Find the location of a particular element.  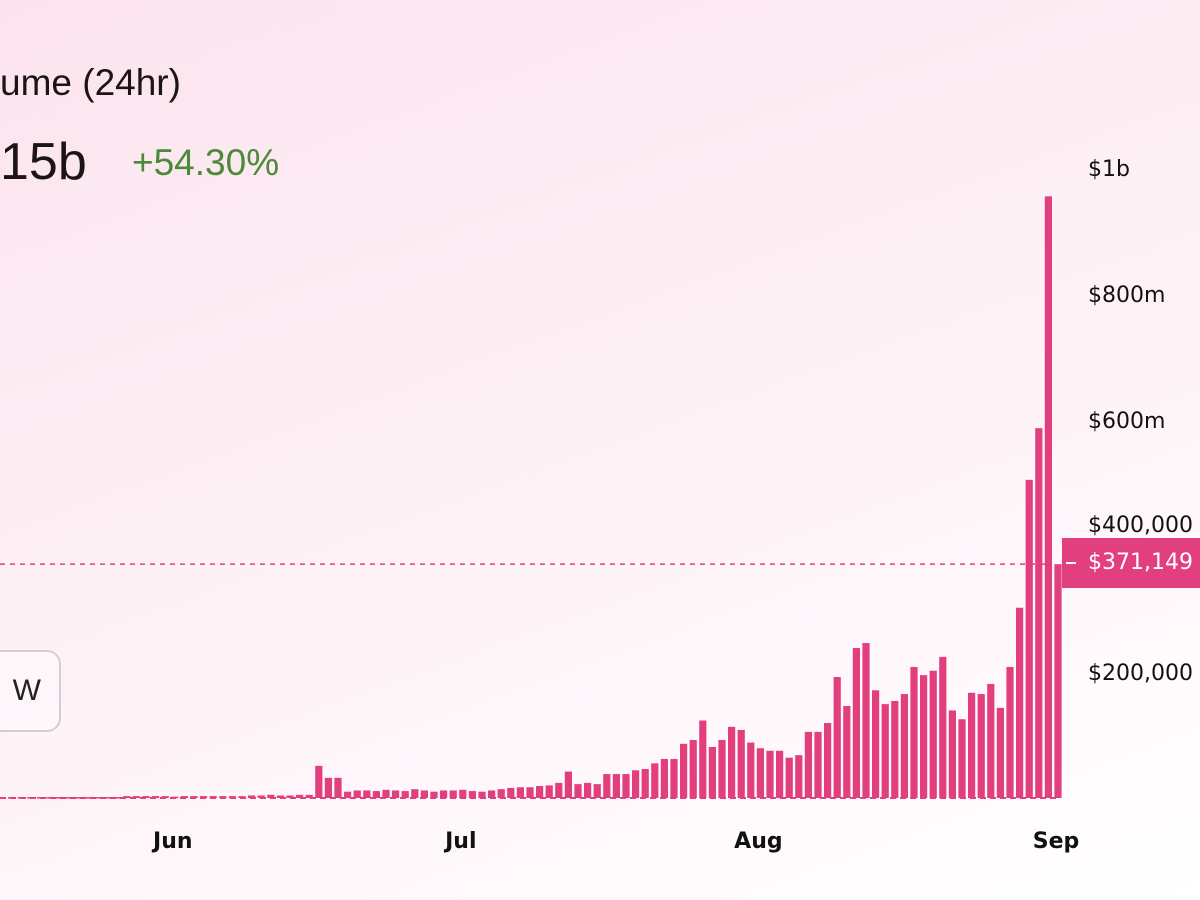

chart-title: ume (24hr) is located at coordinates (90, 82).